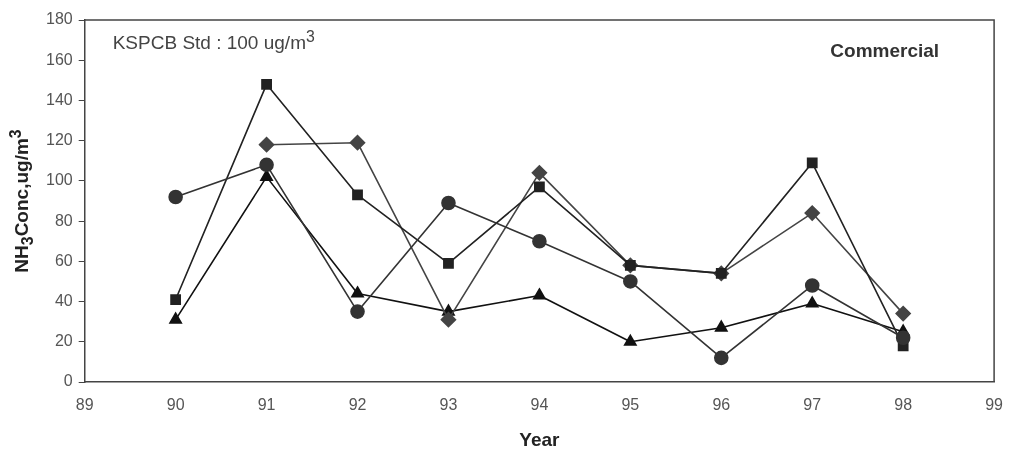 The image size is (1017, 457). I want to click on x-axis-title: Year, so click(540, 439).